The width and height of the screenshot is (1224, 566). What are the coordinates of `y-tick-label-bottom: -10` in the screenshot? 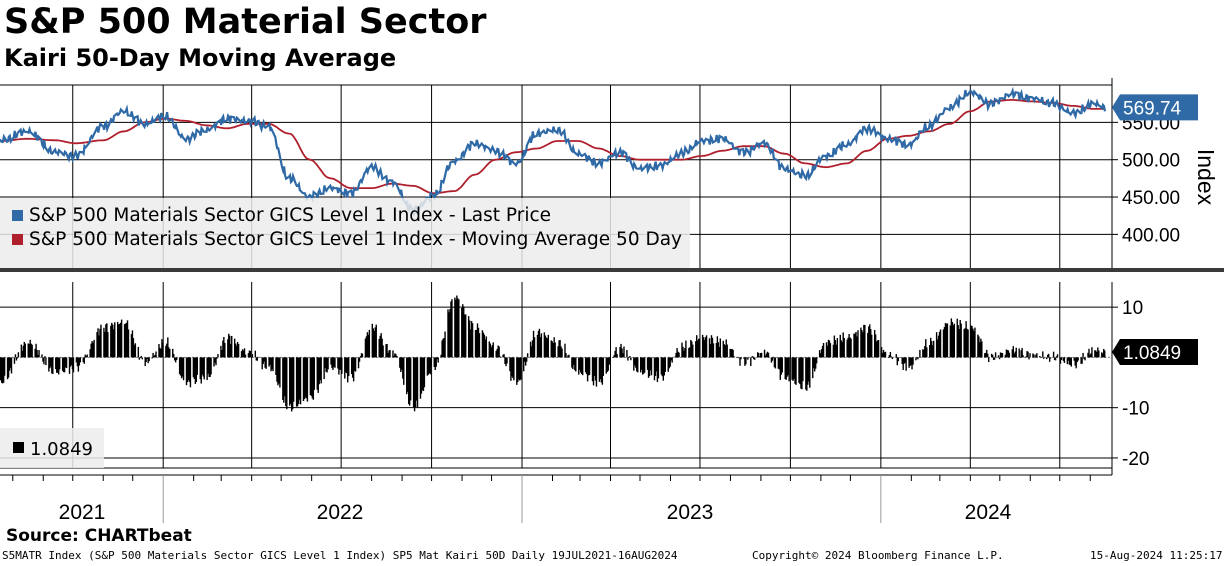 It's located at (1135, 409).